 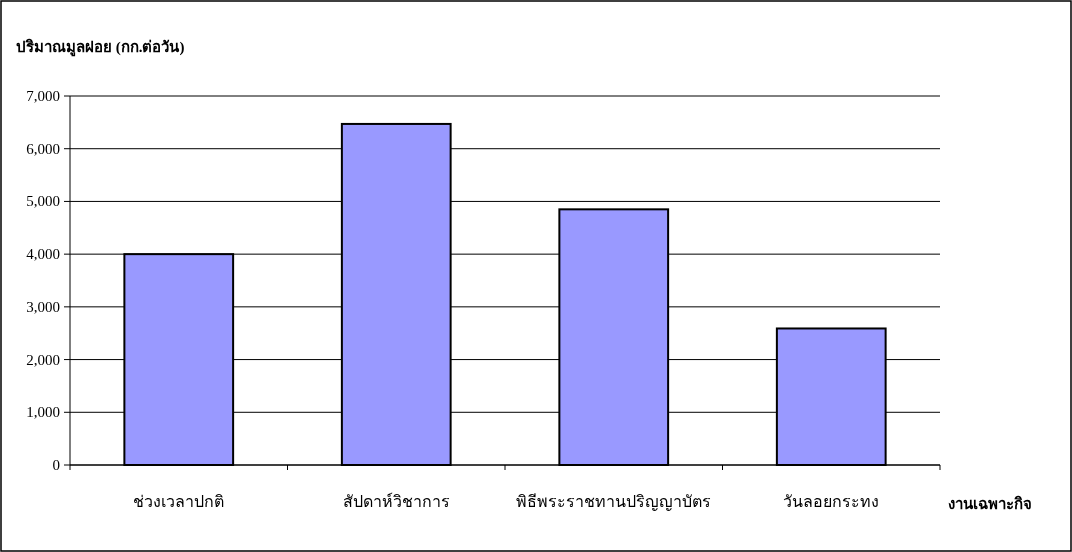 I want to click on y-tick-label: 6,000, so click(x=43, y=148).